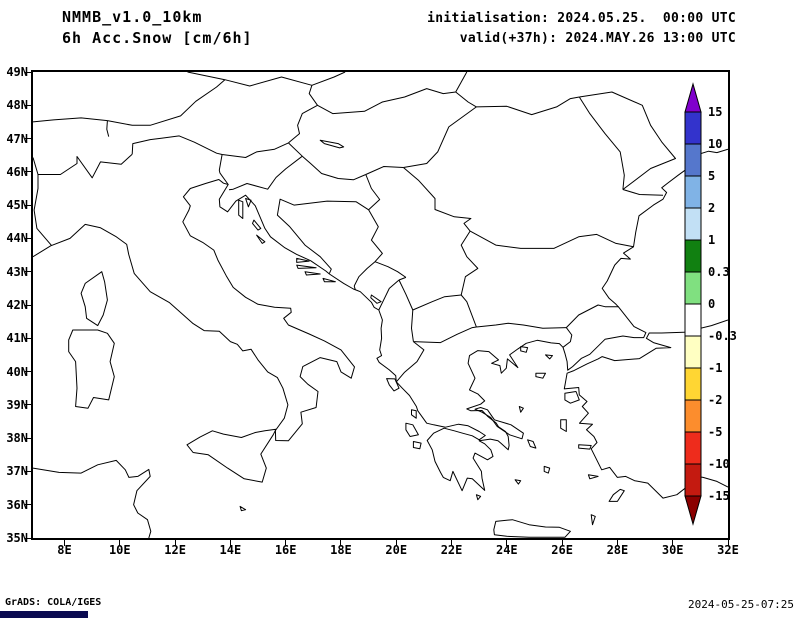 The height and width of the screenshot is (618, 800). What do you see at coordinates (711, 208) in the screenshot?
I see `colorbar-tick-label: 2` at bounding box center [711, 208].